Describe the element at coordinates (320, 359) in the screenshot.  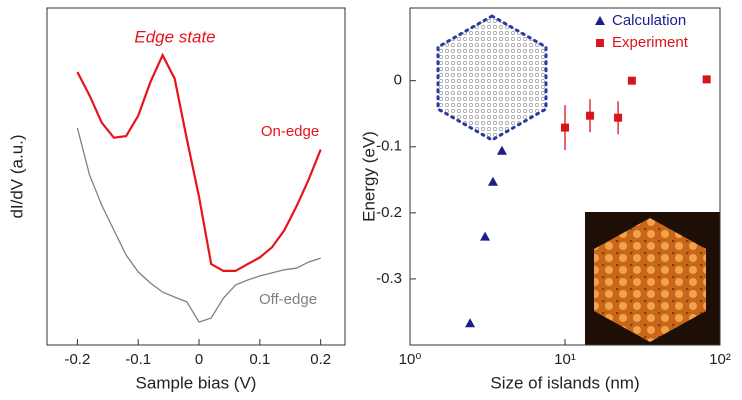
I see `x-tick-label: 0.2` at that location.